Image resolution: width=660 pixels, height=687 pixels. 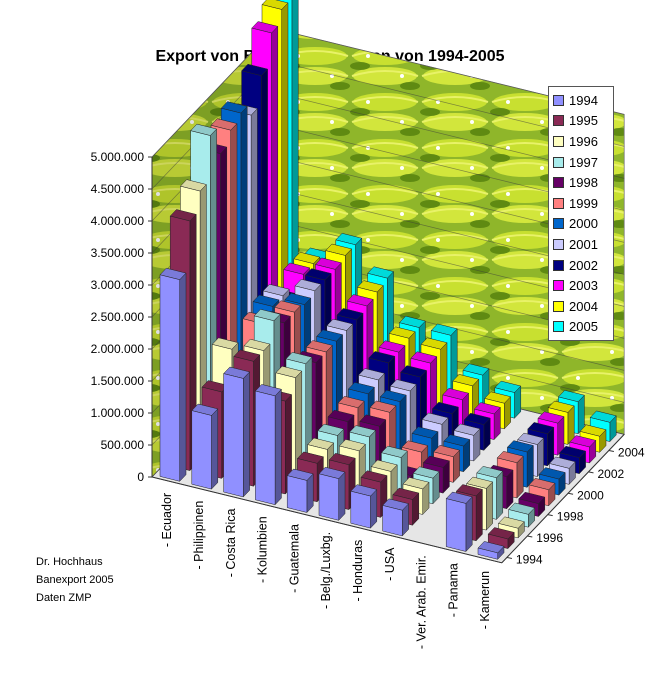 I want to click on depth-tick-label: 2004, so click(x=631, y=452).